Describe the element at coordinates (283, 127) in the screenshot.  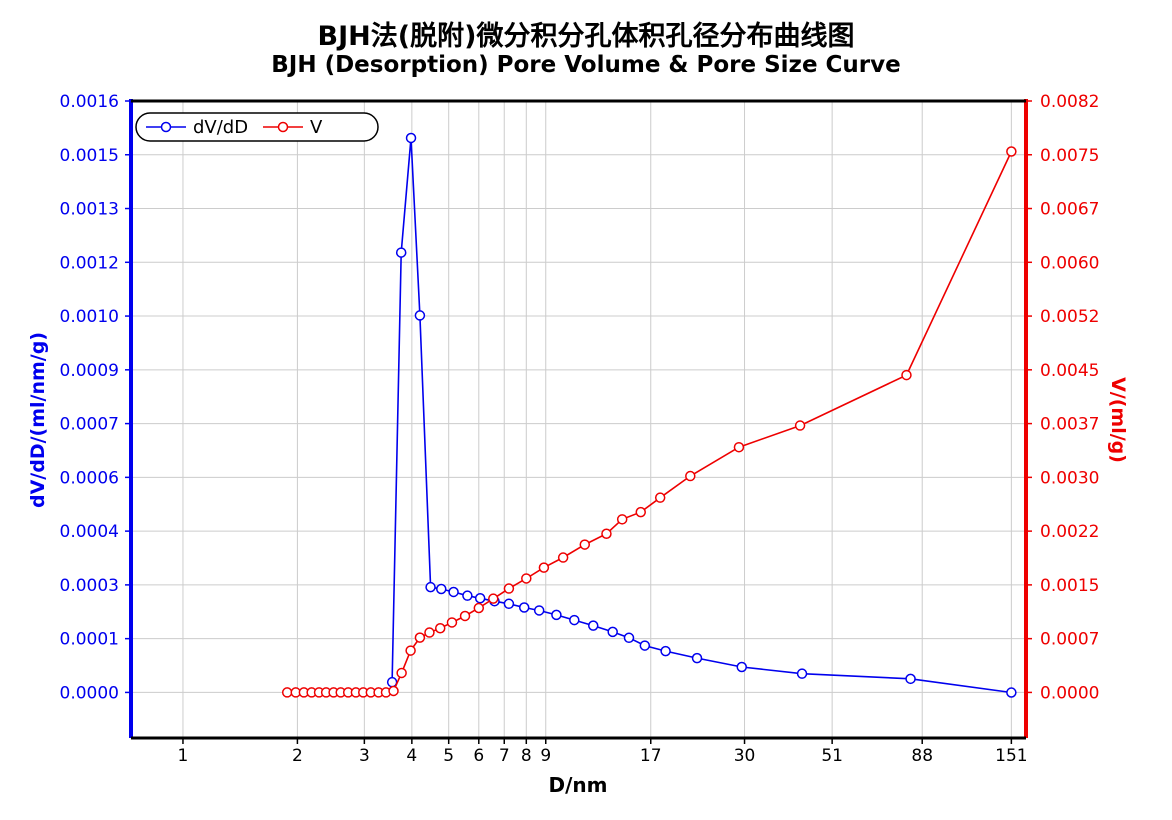
I see `legend-marker-v` at that location.